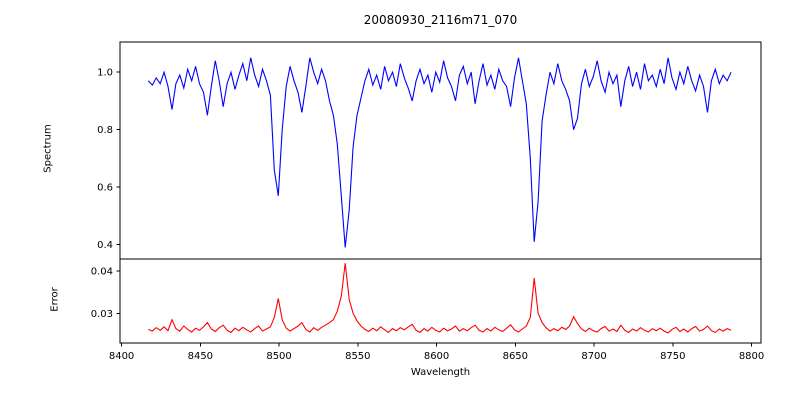 The height and width of the screenshot is (400, 800). Describe the element at coordinates (357, 356) in the screenshot. I see `x-tick-label: 8550` at that location.